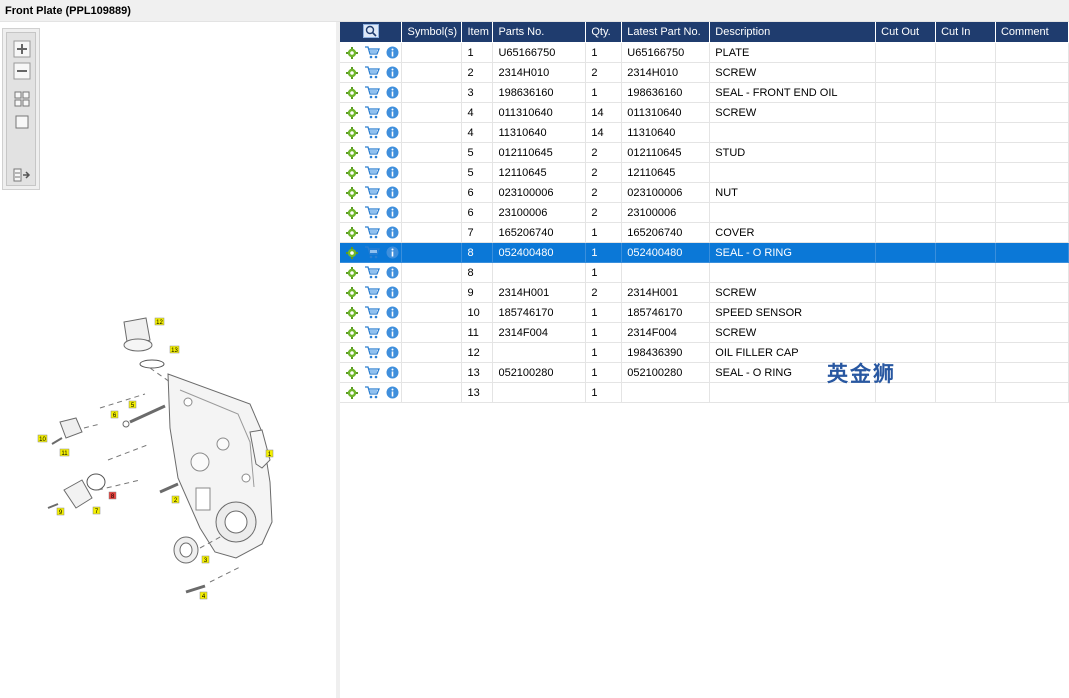  I want to click on cell-latest-part-no: 2314H010, so click(666, 72).